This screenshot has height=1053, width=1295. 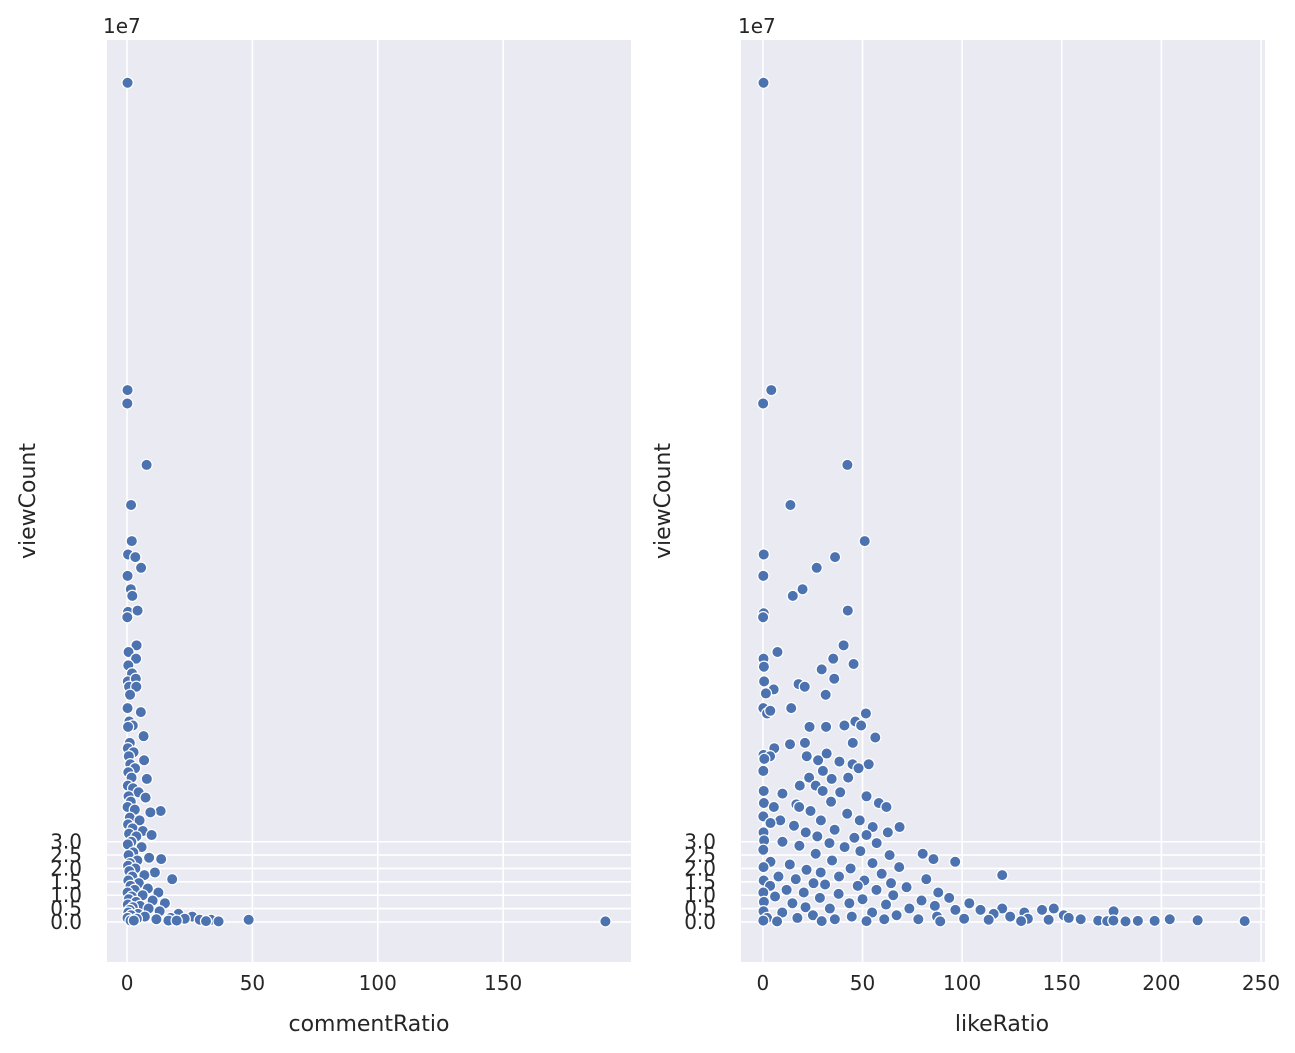 What do you see at coordinates (763, 983) in the screenshot?
I see `x-tick-label: 0` at bounding box center [763, 983].